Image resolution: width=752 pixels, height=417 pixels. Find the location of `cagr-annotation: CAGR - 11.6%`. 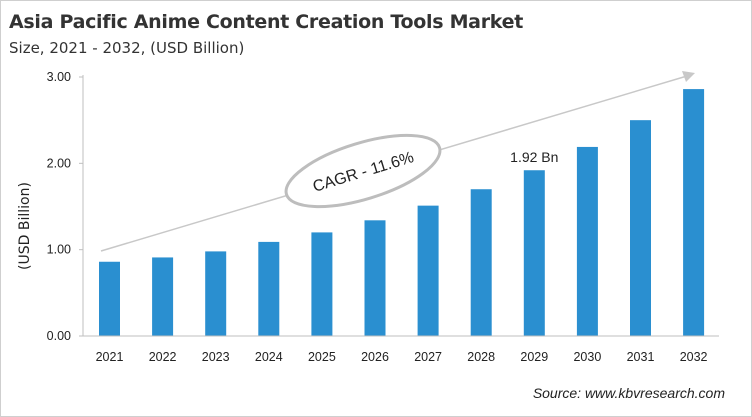

cagr-annotation: CAGR - 11.6% is located at coordinates (363, 171).